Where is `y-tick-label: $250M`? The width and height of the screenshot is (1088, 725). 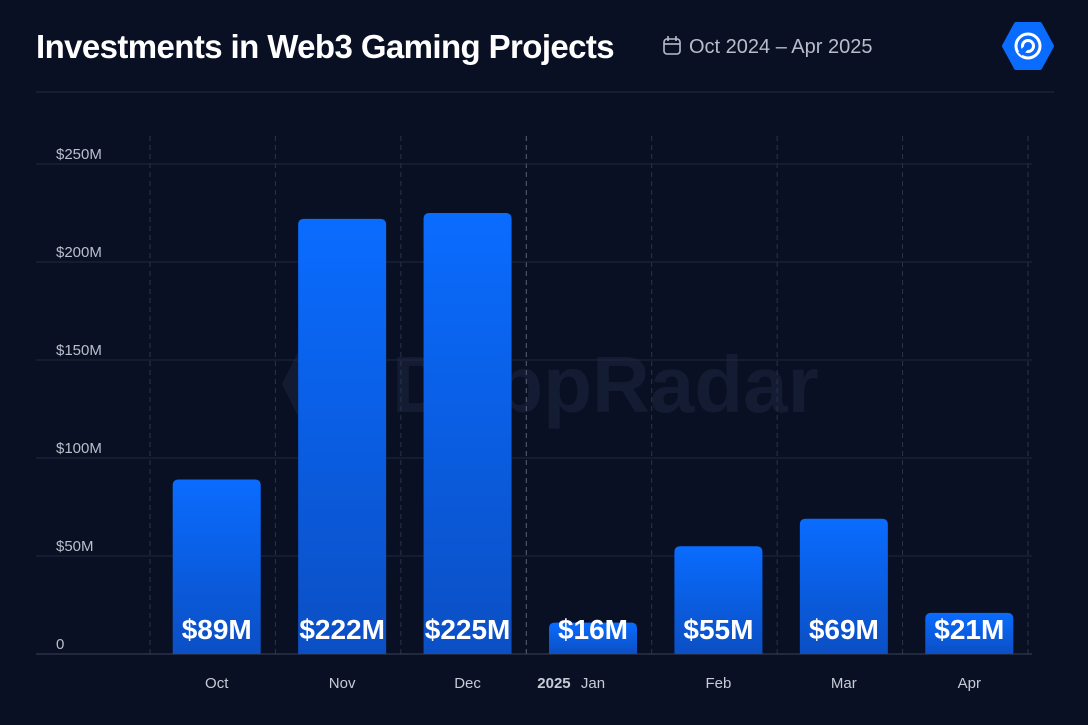 y-tick-label: $250M is located at coordinates (79, 154).